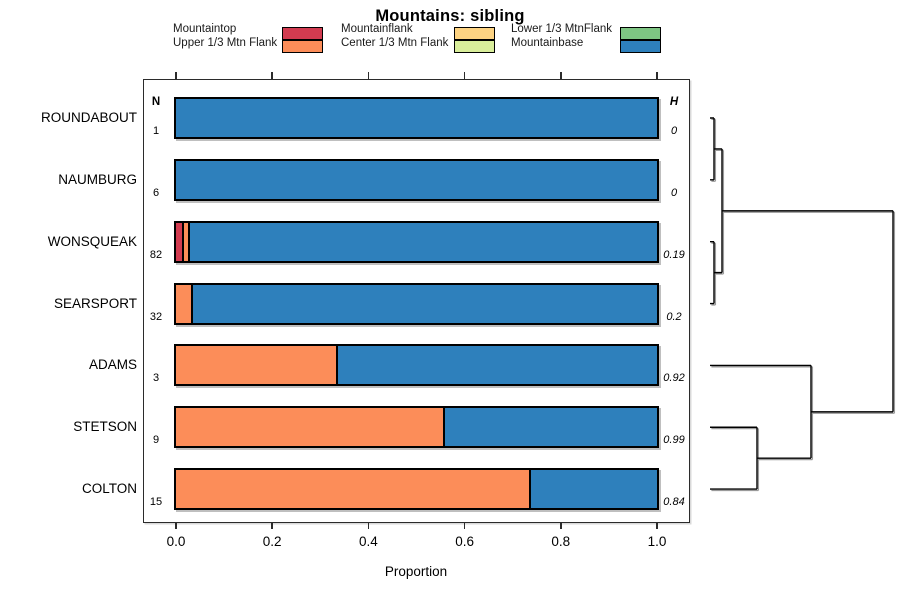 This screenshot has width=900, height=600. Describe the element at coordinates (674, 440) in the screenshot. I see `h-value: 0.99` at that location.